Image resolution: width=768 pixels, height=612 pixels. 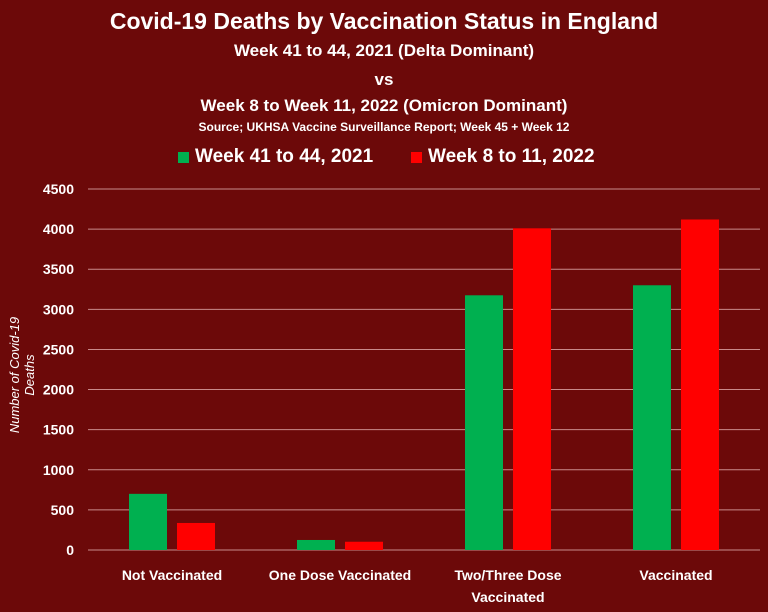 What do you see at coordinates (511, 156) in the screenshot?
I see `legend-label: Week 8 to 11, 2022` at bounding box center [511, 156].